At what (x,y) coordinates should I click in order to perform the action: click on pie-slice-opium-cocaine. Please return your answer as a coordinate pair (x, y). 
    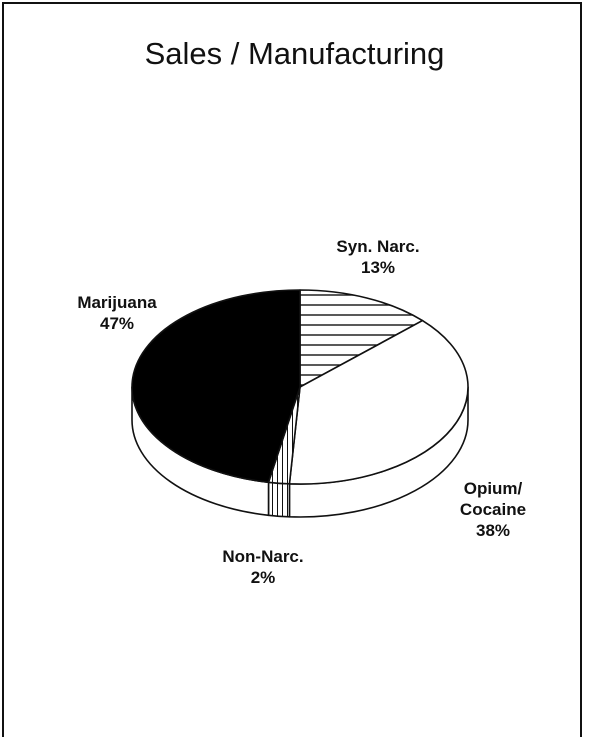
    Looking at the image, I should click on (378, 402).